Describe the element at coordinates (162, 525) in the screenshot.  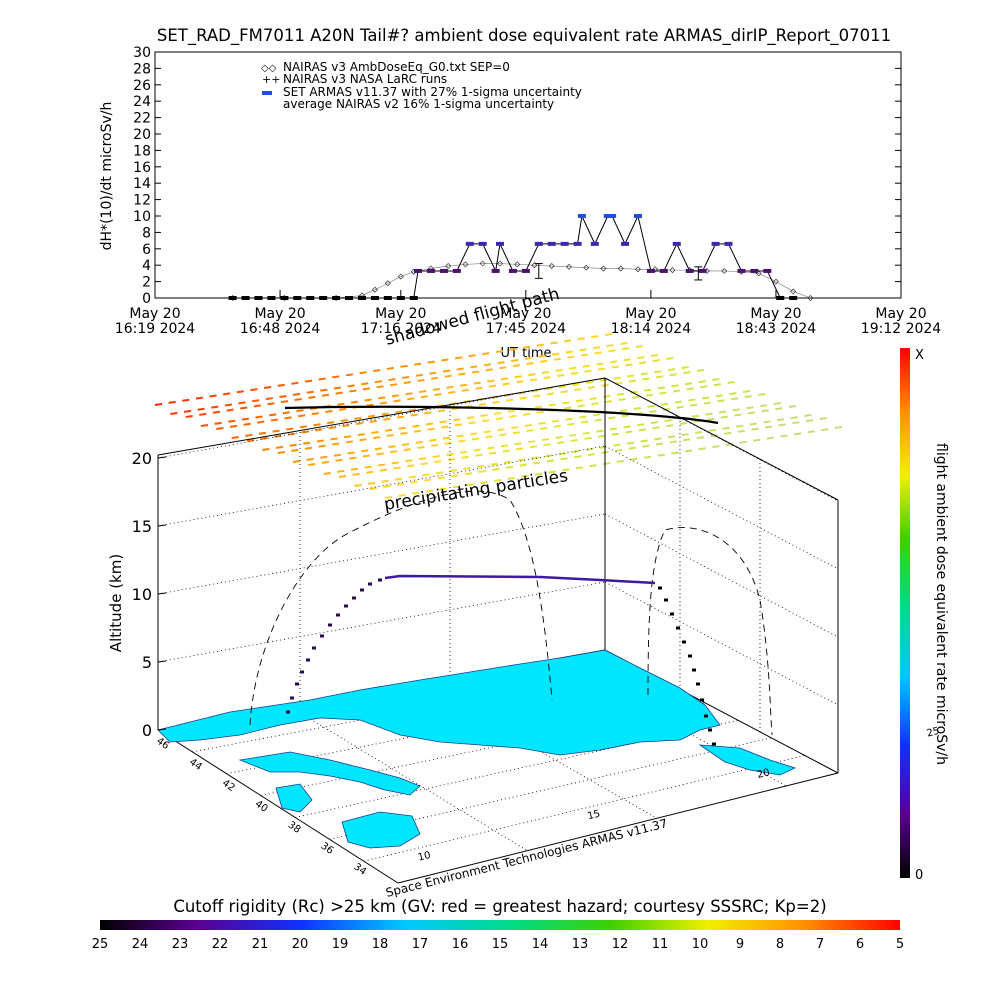
I see `altitude-tick-mark` at that location.